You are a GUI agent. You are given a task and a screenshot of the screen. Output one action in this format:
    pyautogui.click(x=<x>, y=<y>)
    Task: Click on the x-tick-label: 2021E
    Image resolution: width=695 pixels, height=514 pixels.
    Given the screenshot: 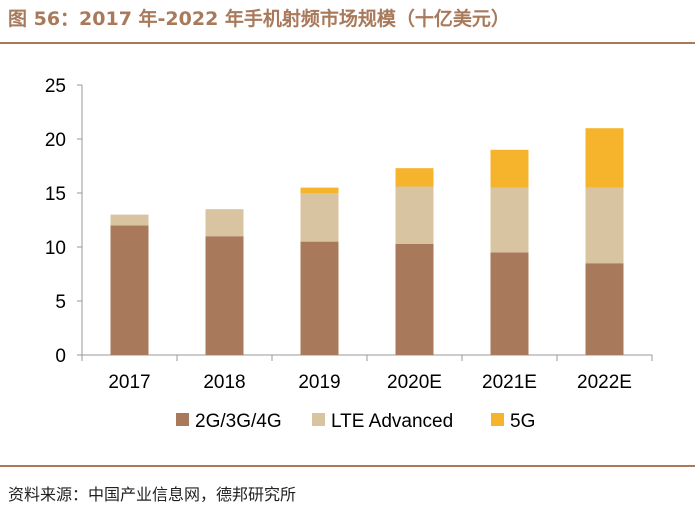 What is the action you would take?
    pyautogui.click(x=509, y=382)
    